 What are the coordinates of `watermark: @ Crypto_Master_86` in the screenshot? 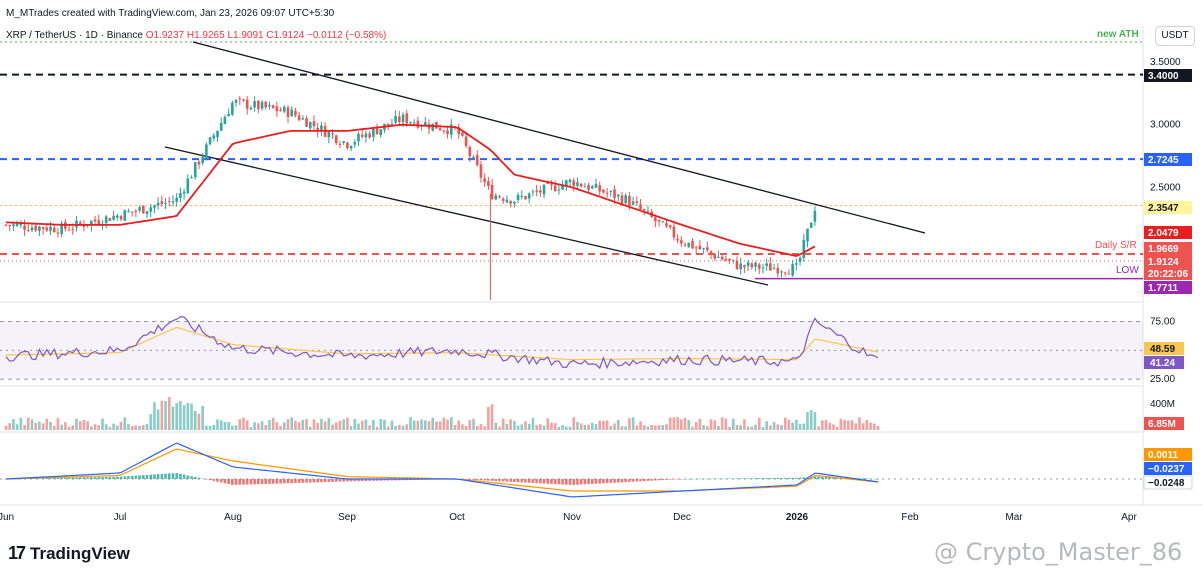 It's located at (1058, 552).